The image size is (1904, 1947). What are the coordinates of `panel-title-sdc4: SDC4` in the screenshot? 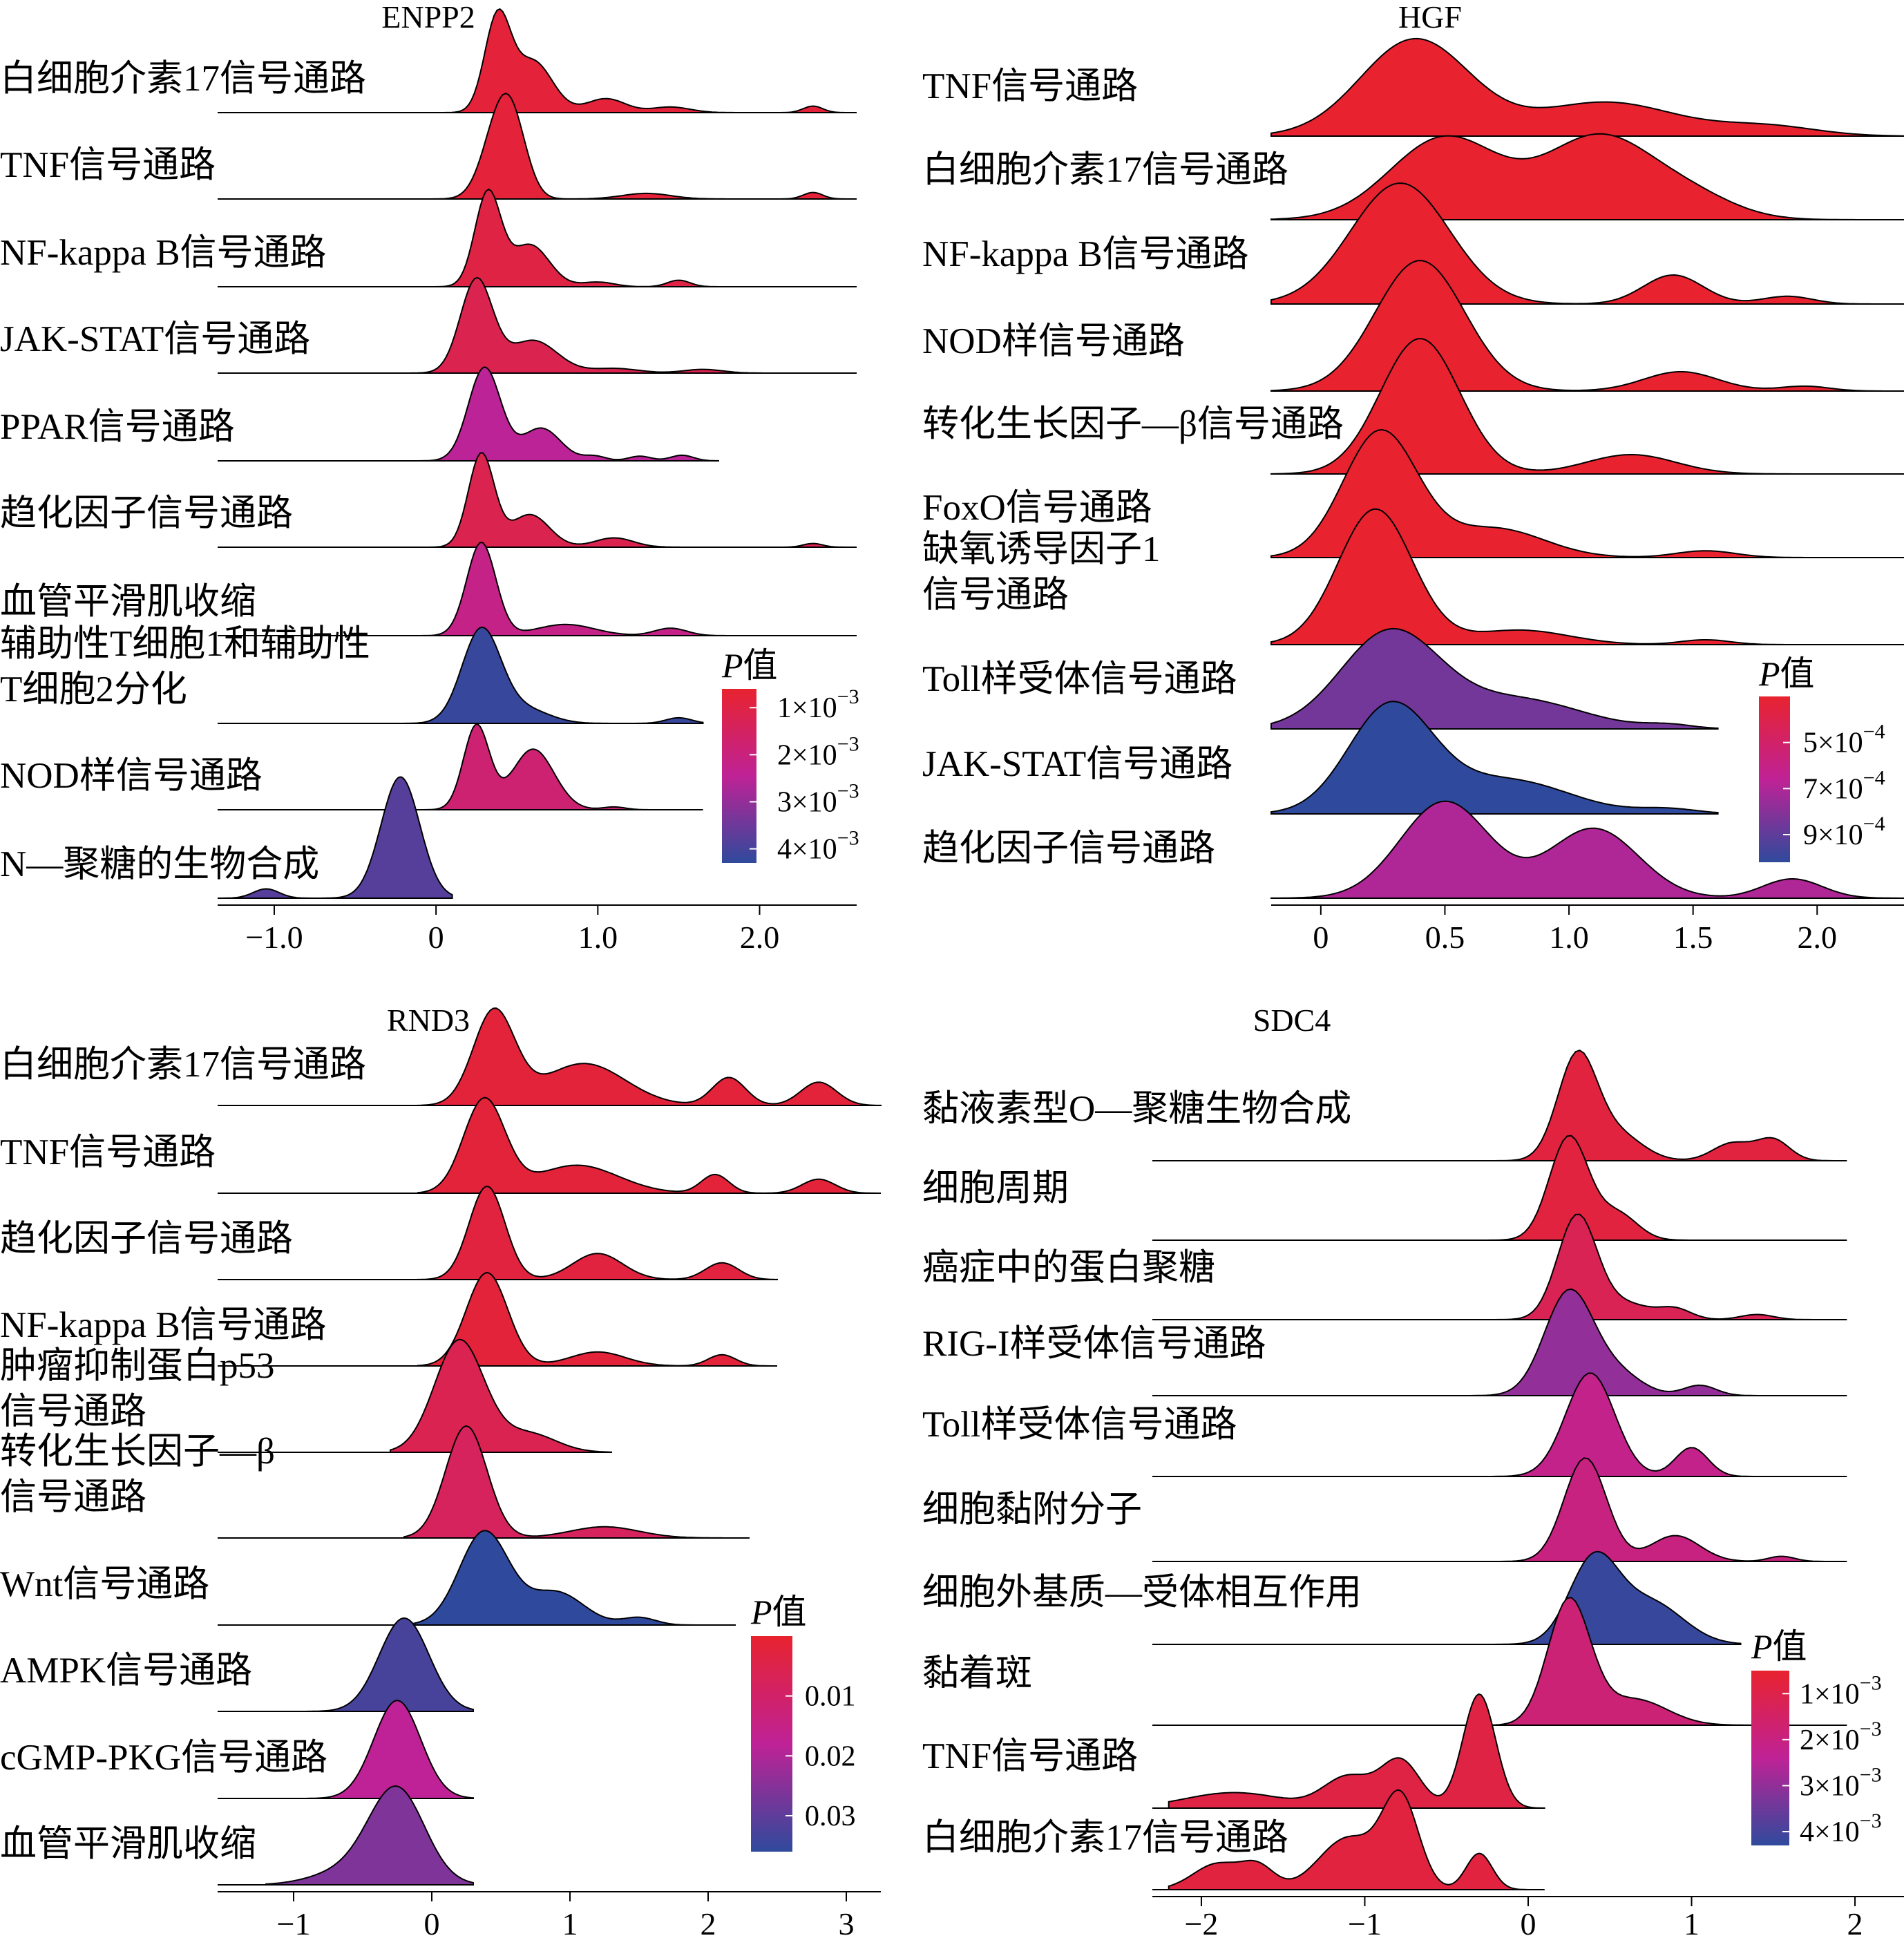 It's located at (1292, 1020).